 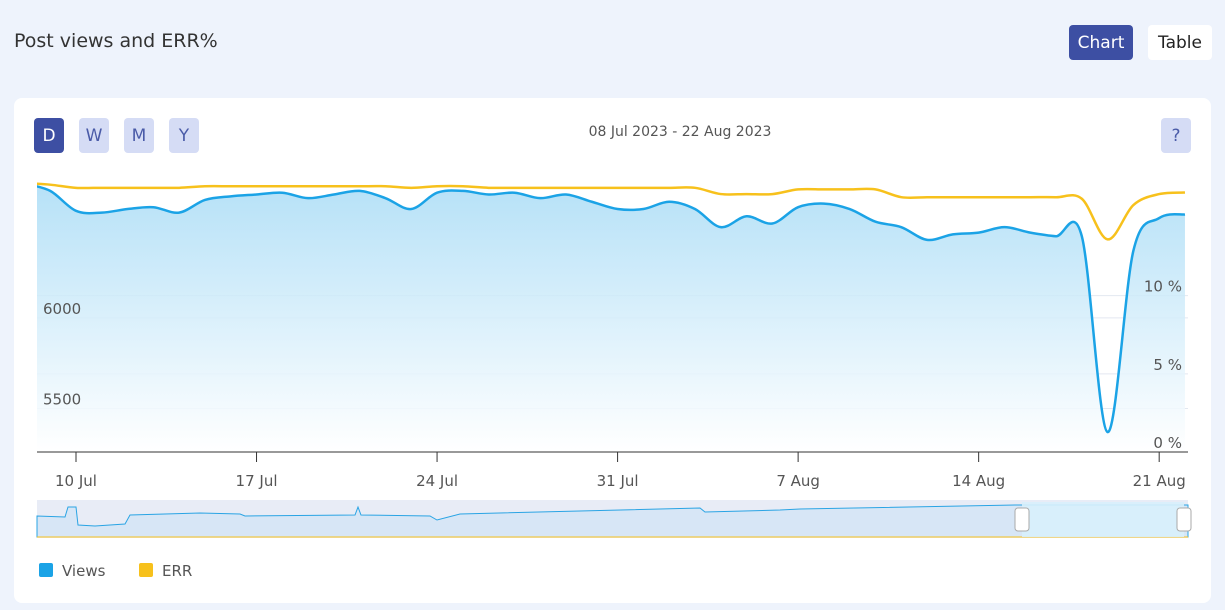 I want to click on x-tick-label: 31 Jul, so click(x=618, y=481).